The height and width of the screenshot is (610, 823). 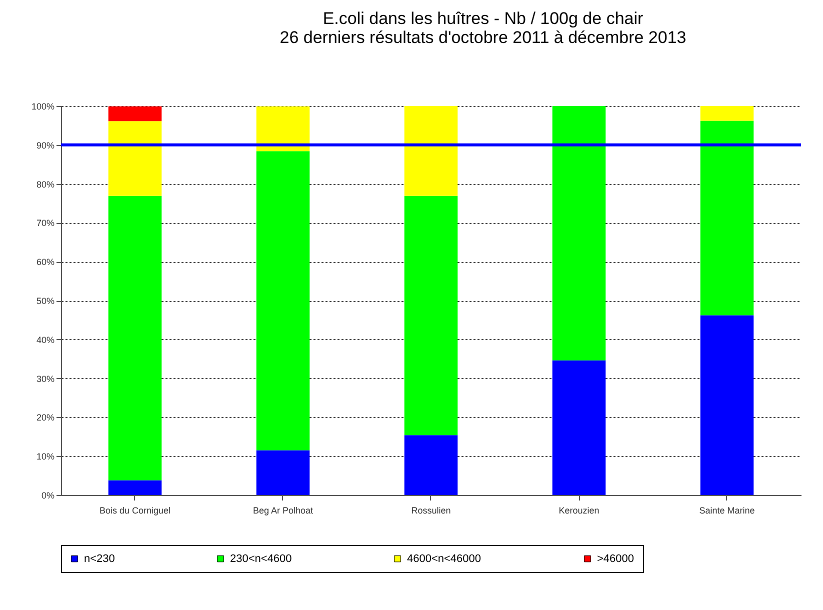 What do you see at coordinates (135, 511) in the screenshot?
I see `x-tick-label: Bois du Corniguel` at bounding box center [135, 511].